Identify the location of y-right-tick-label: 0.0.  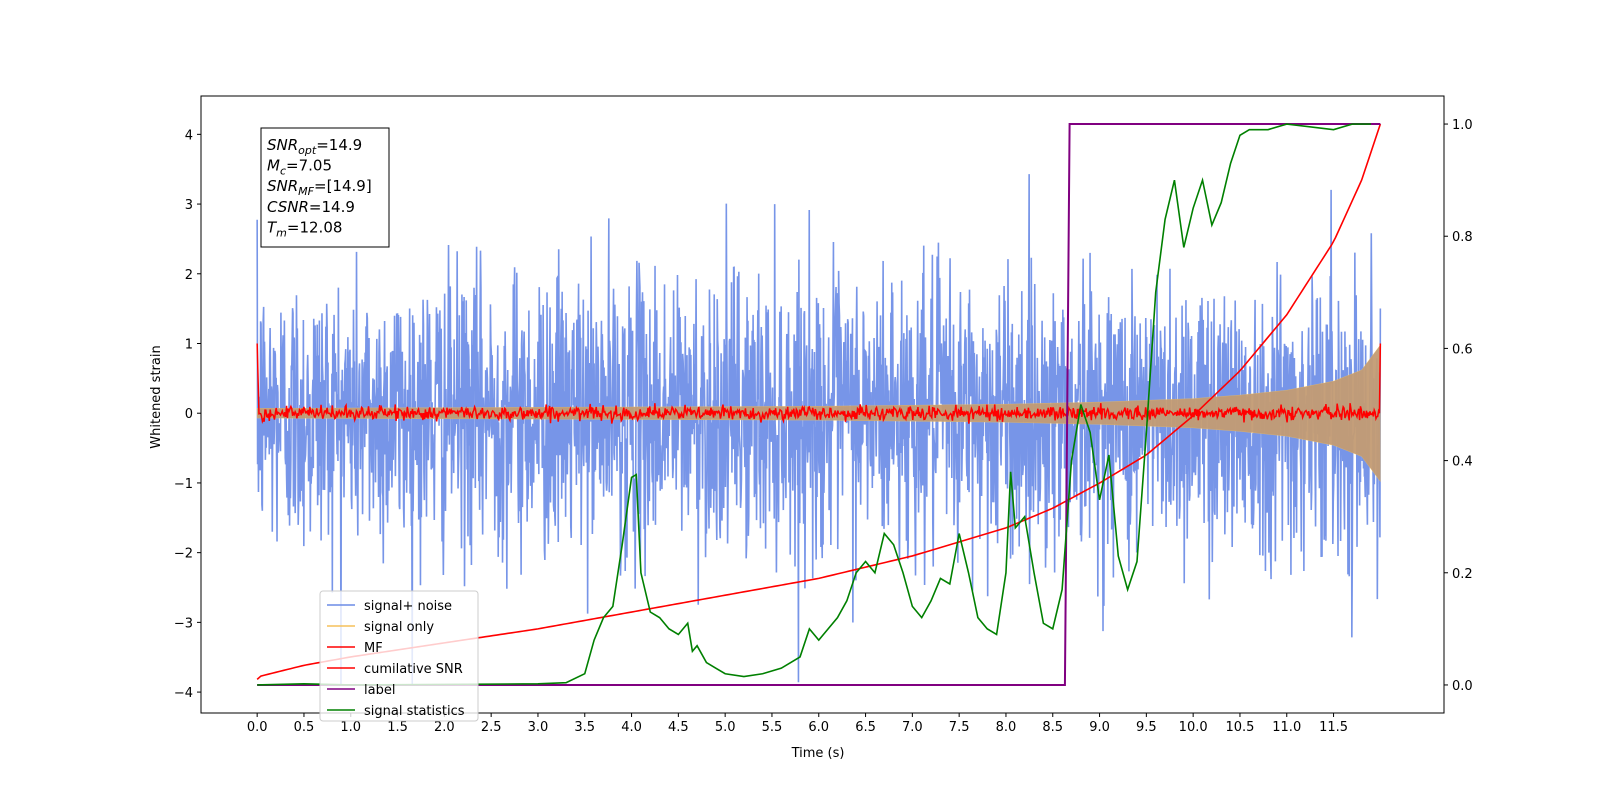
(1462, 686).